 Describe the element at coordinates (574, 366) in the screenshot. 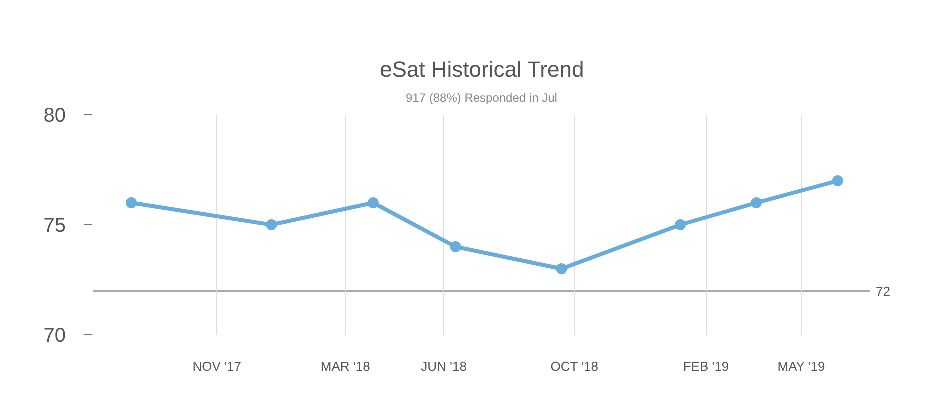

I see `x-tick-label: OCT '18` at that location.